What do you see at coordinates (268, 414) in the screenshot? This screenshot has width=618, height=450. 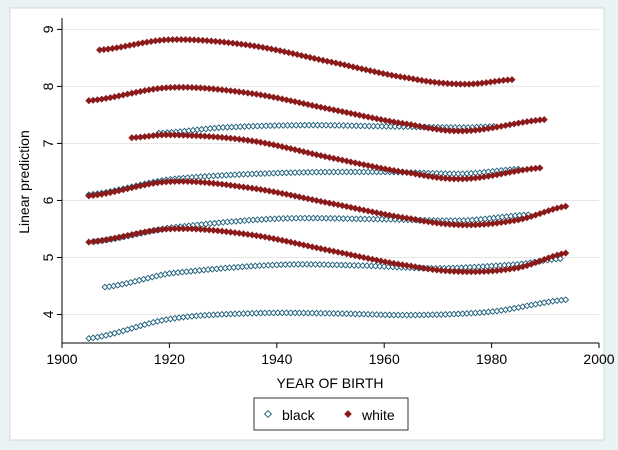 I see `legend-diamond-black` at bounding box center [268, 414].